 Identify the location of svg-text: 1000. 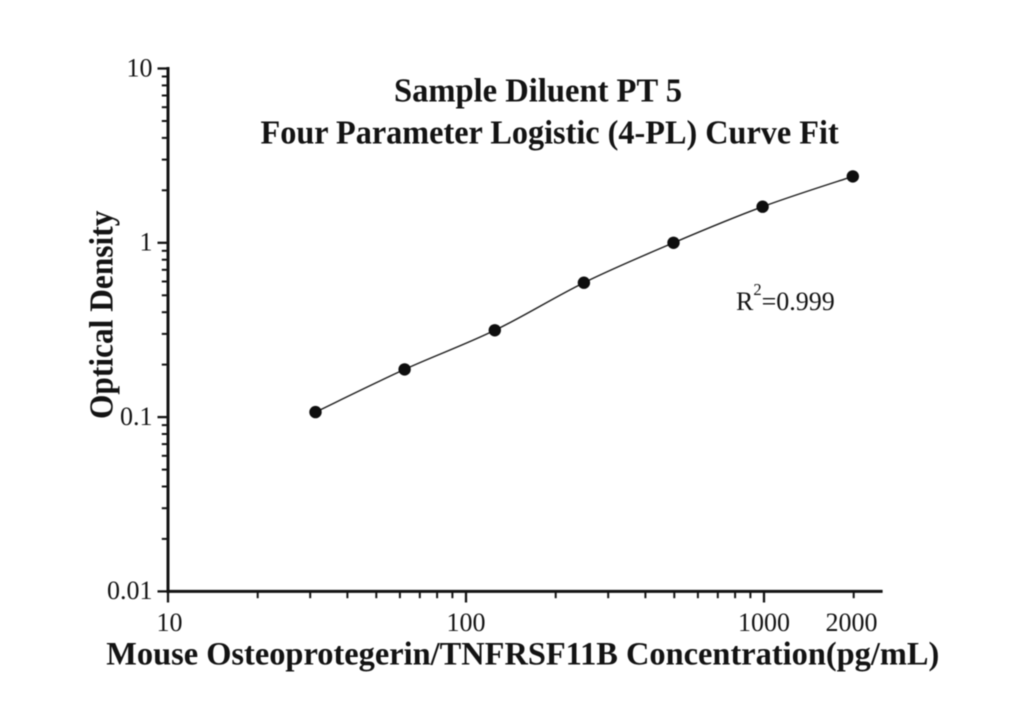
(764, 622).